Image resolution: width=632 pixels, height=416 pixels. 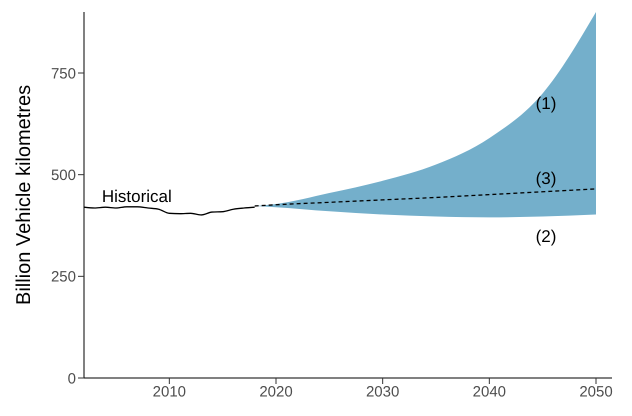 What do you see at coordinates (63, 73) in the screenshot?
I see `y-tick-label: 750` at bounding box center [63, 73].